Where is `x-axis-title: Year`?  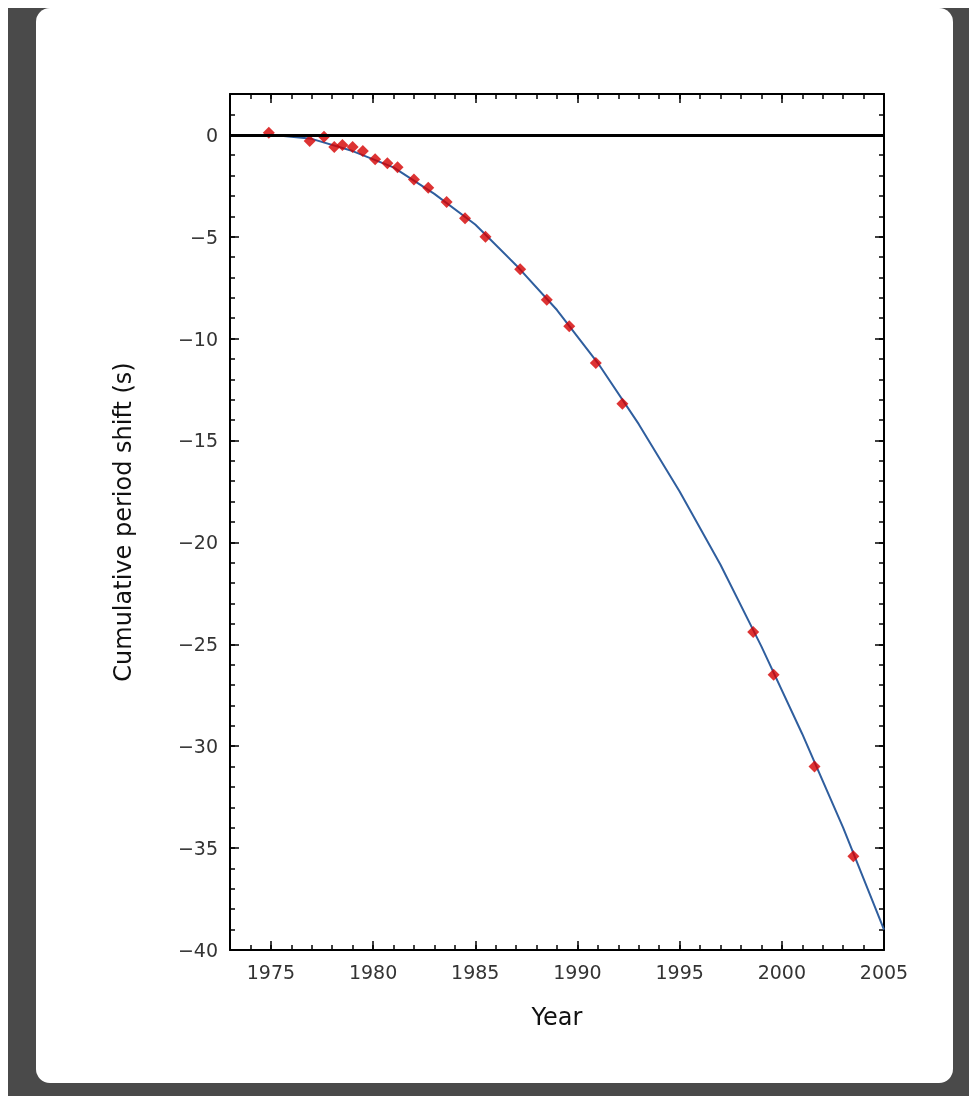
x-axis-title: Year is located at coordinates (556, 1017).